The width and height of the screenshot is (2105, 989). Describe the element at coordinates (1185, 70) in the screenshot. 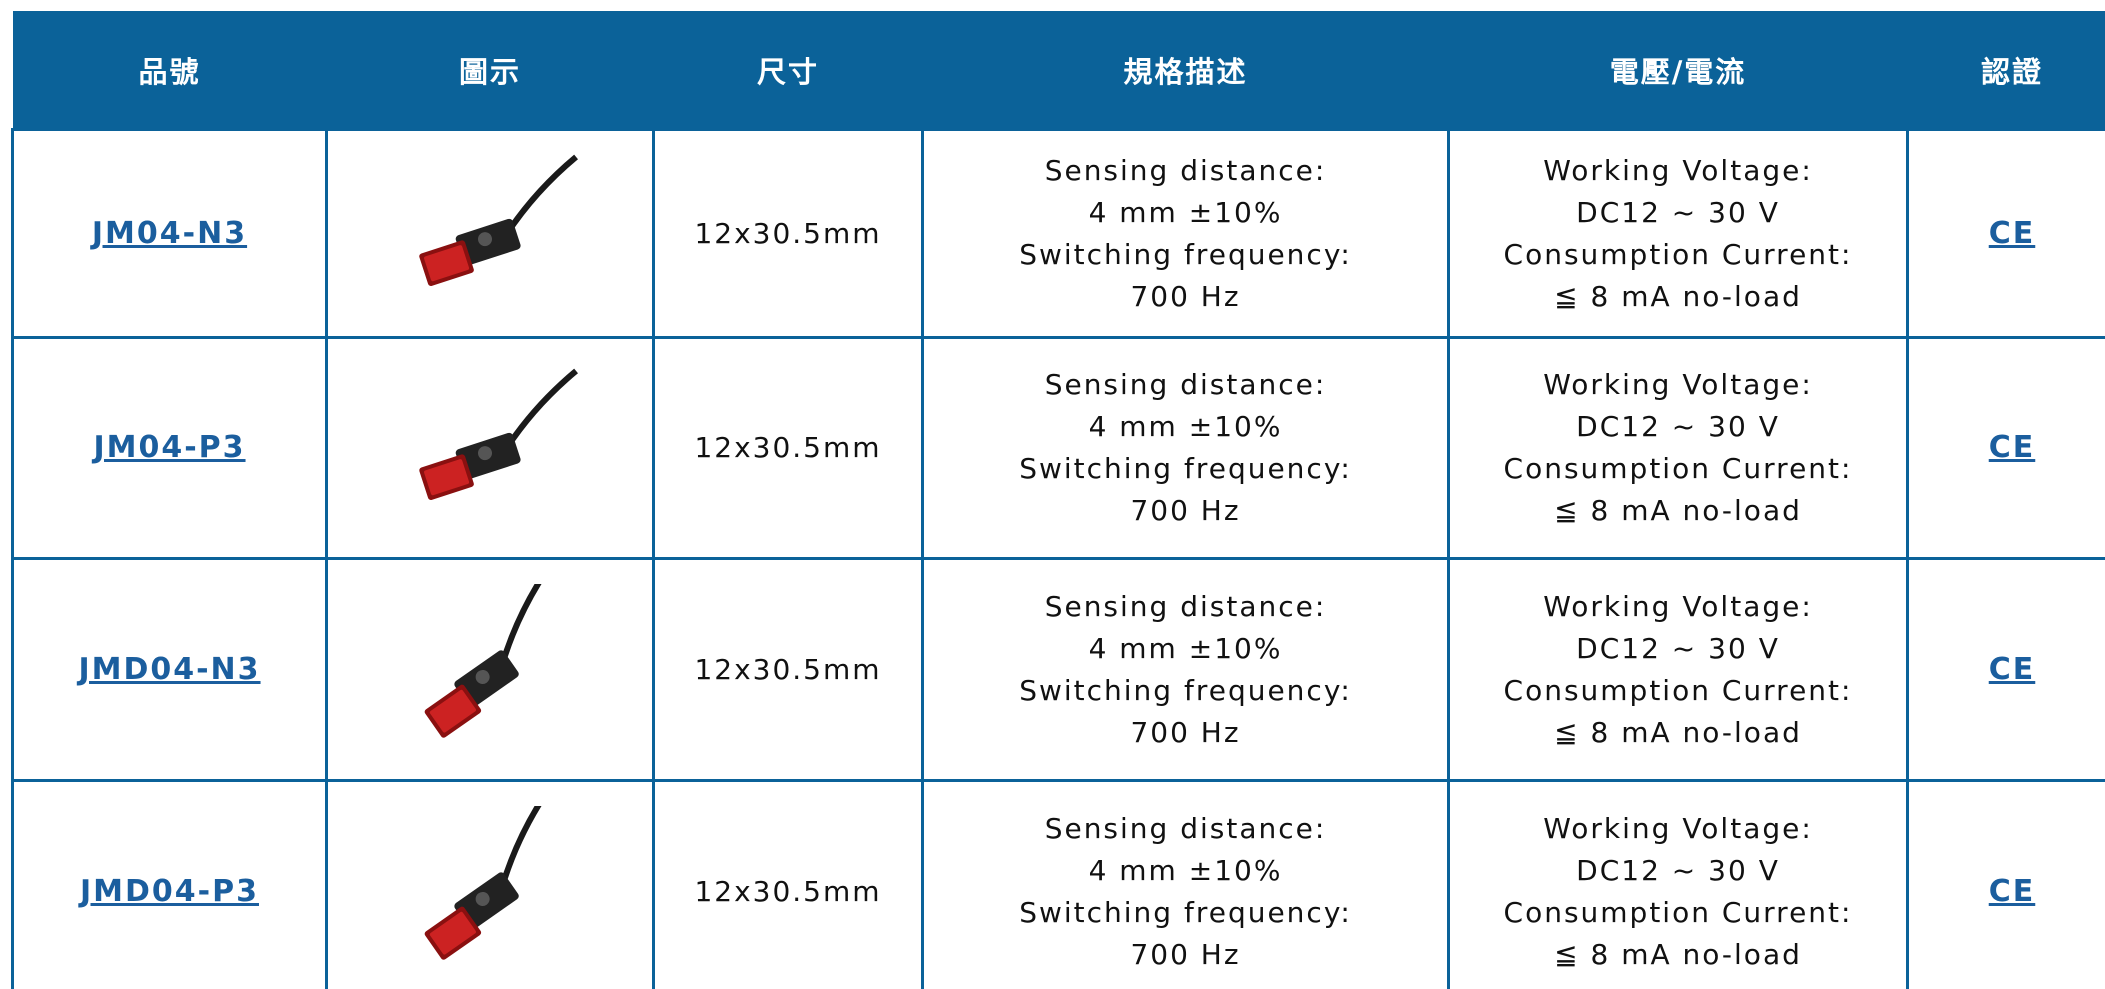

I see `header-cell: 規格描述` at that location.